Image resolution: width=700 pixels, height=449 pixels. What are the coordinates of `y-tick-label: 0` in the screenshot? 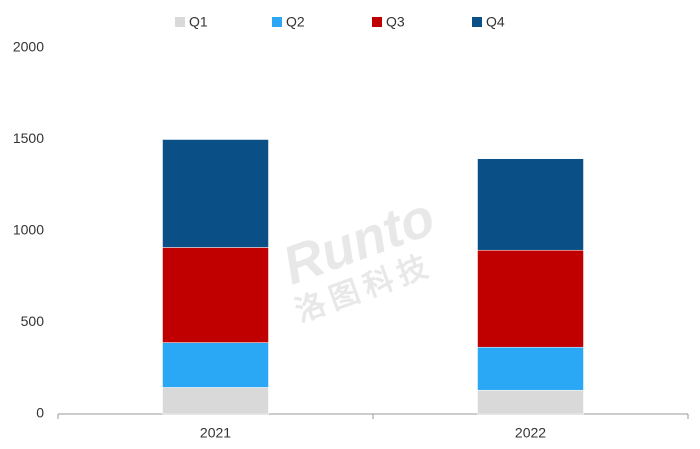 It's located at (40, 413).